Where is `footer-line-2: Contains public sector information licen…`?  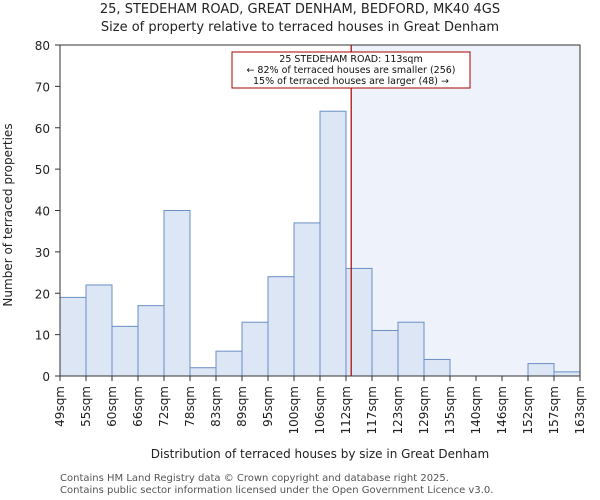
footer-line-2: Contains public sector information licen… is located at coordinates (277, 490).